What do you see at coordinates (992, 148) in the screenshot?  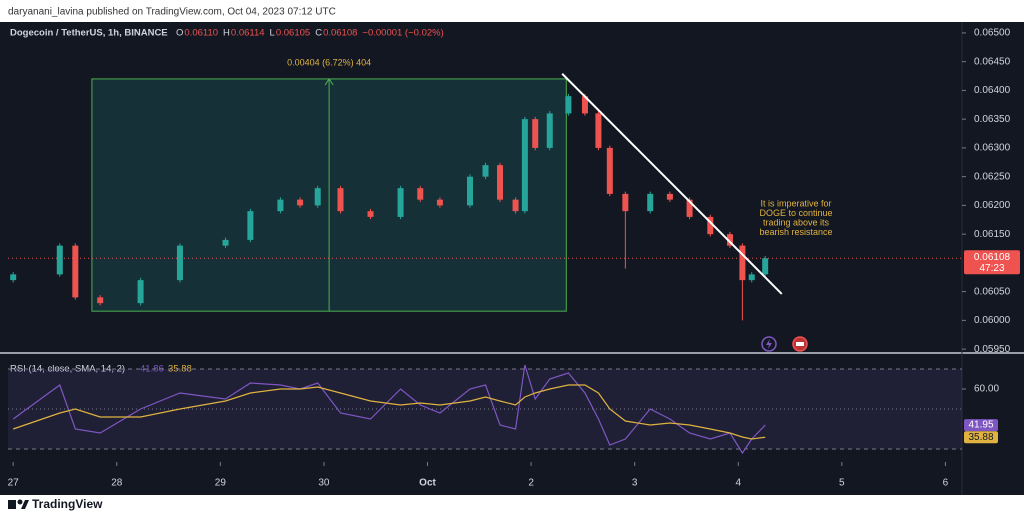 I see `y-tick-label: 0.06300` at bounding box center [992, 148].